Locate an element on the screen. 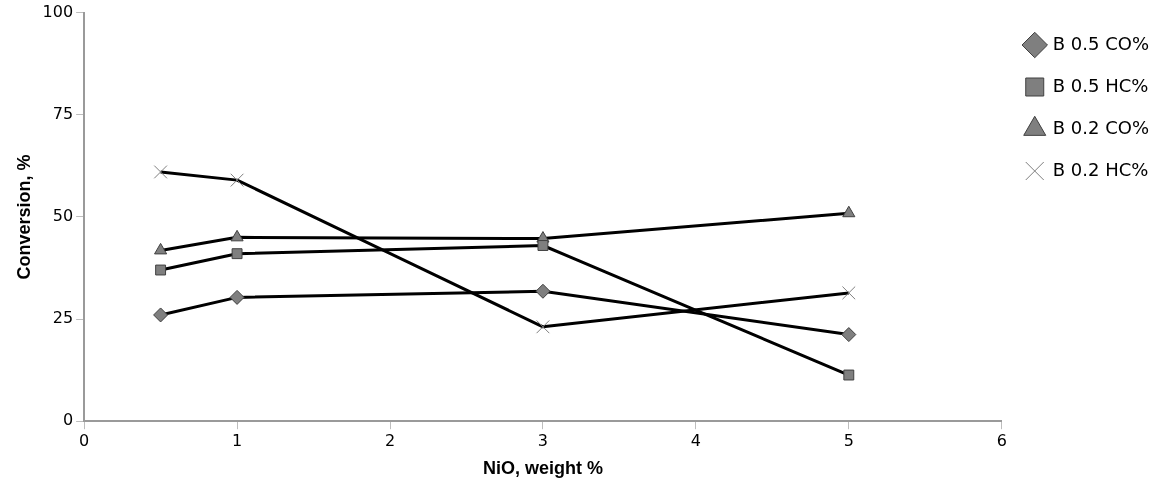  x-tick-label: 0 is located at coordinates (84, 440).